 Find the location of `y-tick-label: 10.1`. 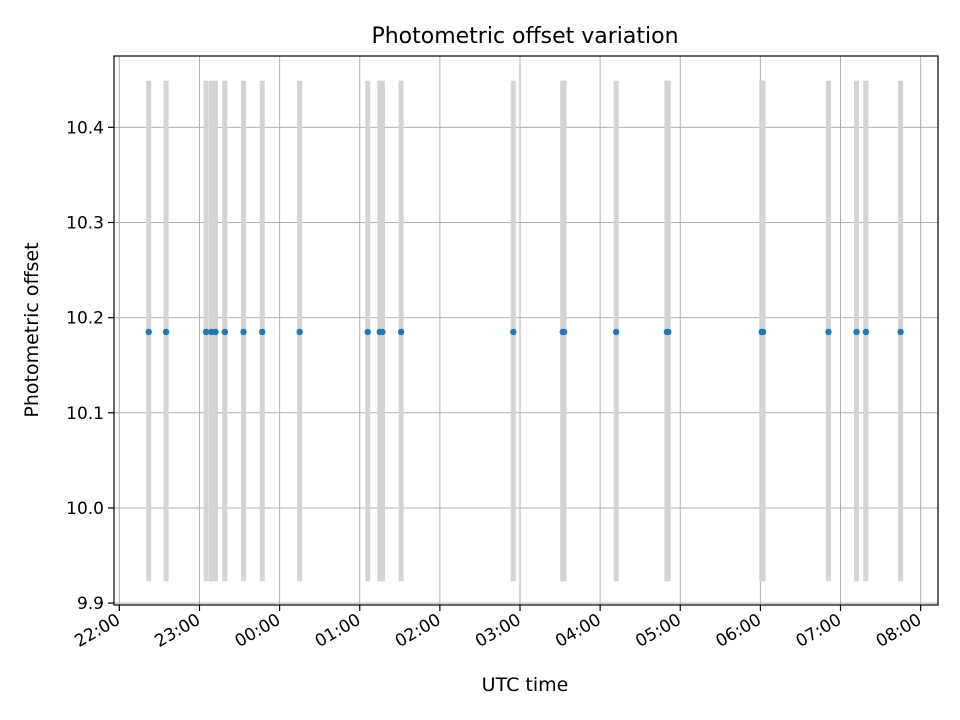

y-tick-label: 10.1 is located at coordinates (85, 414).